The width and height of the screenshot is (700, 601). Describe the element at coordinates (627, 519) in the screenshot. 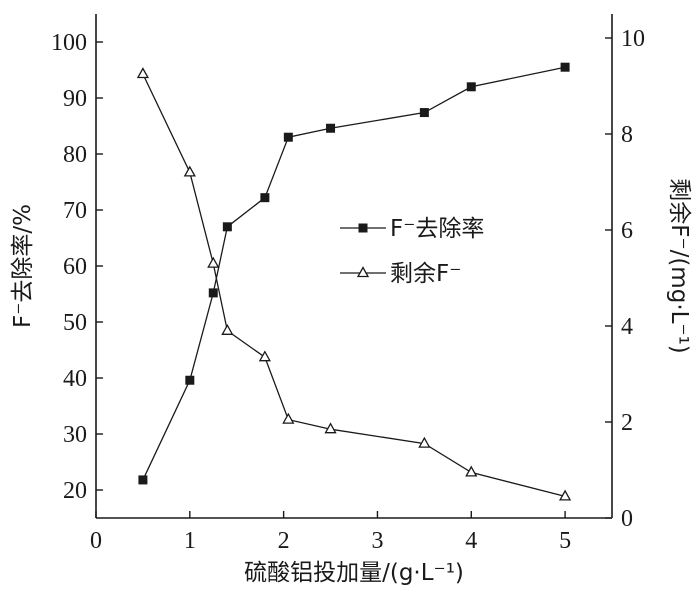

I see `y-right-tick-label: 0` at that location.